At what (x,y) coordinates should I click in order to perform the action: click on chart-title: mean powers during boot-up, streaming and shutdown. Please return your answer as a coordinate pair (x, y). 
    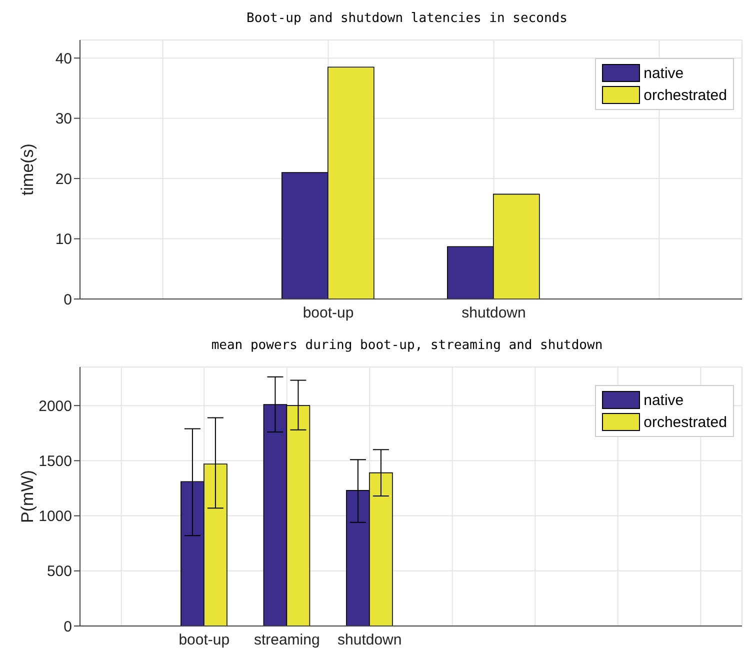
    Looking at the image, I should click on (407, 346).